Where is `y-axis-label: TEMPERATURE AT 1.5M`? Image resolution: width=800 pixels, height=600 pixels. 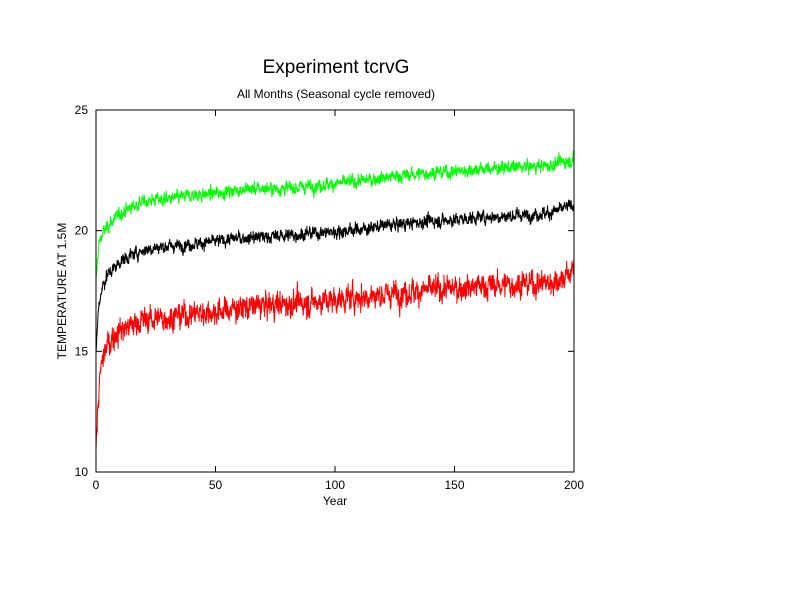
y-axis-label: TEMPERATURE AT 1.5M is located at coordinates (62, 291).